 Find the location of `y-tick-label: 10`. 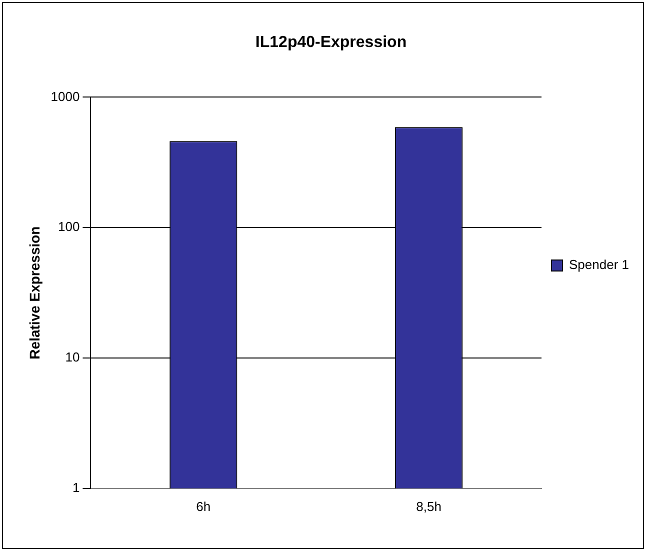

y-tick-label: 10 is located at coordinates (72, 357).